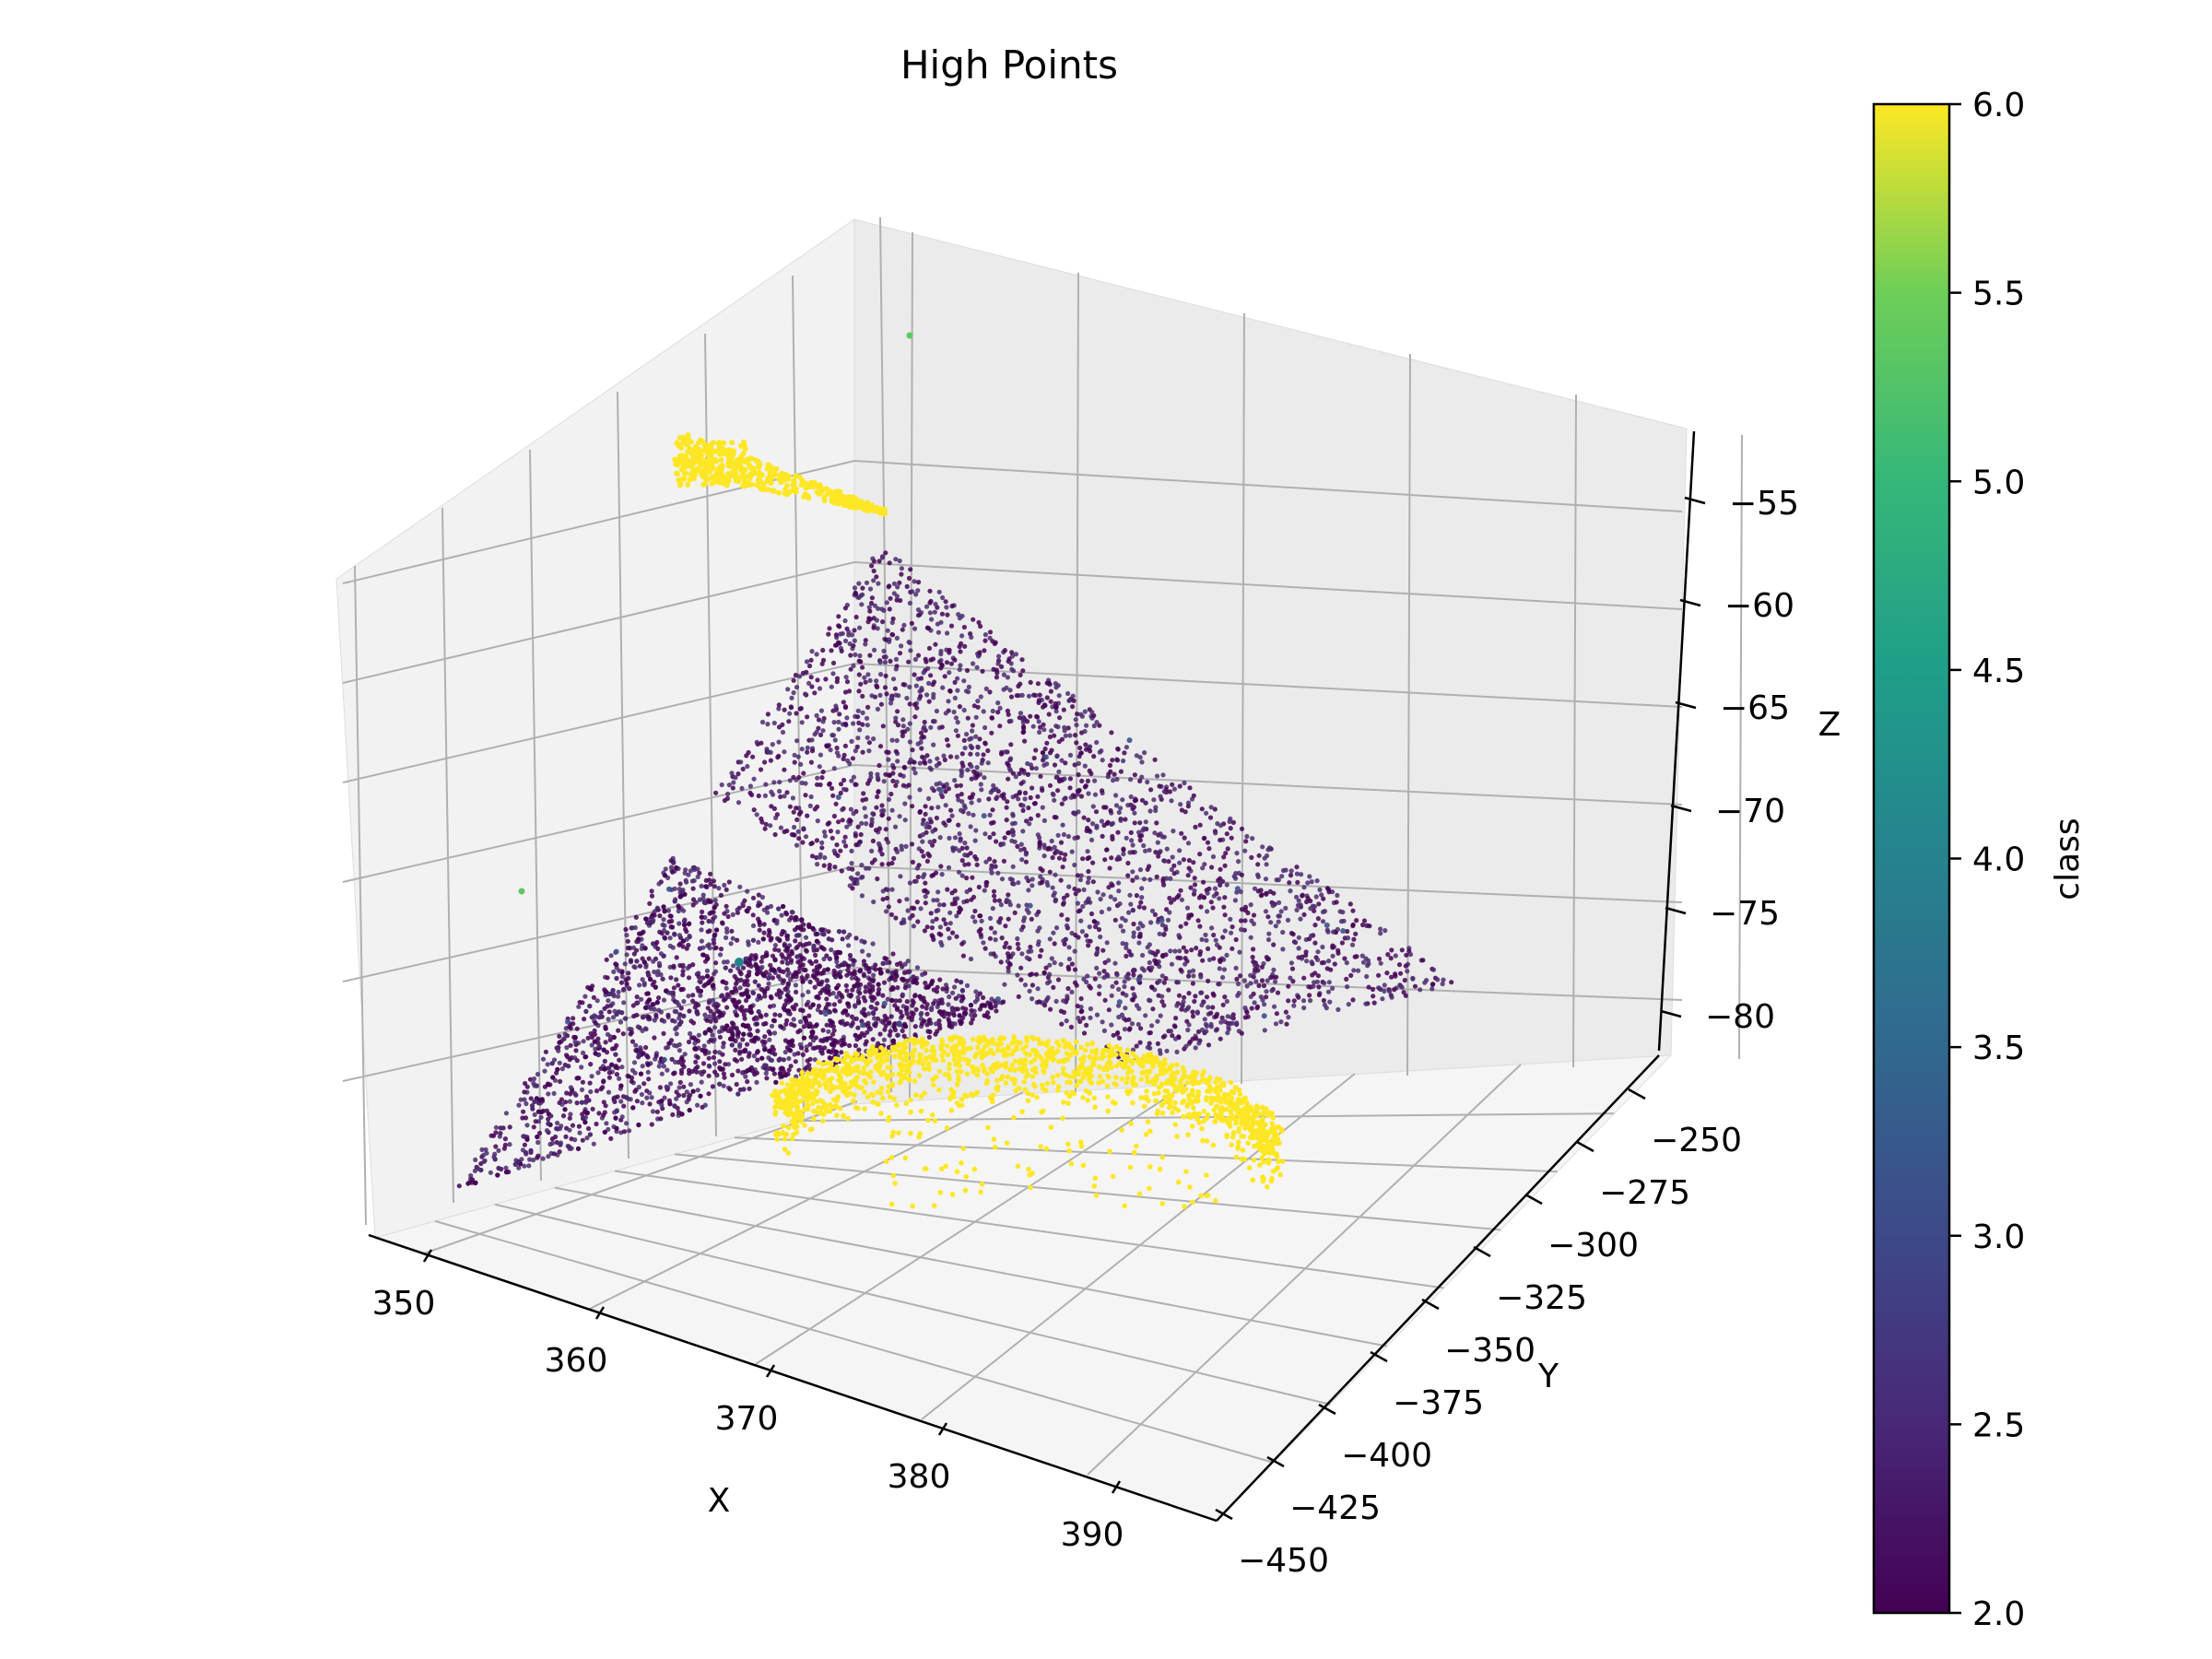 This screenshot has height=1659, width=2212. Describe the element at coordinates (1268, 984) in the screenshot. I see `grid-line-h` at that location.